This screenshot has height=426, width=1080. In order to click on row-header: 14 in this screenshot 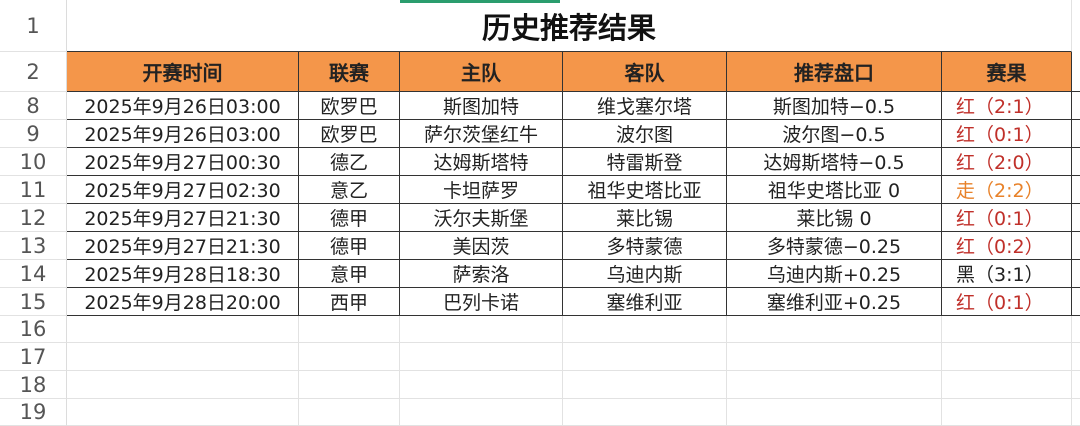, I will do `click(33, 274)`.